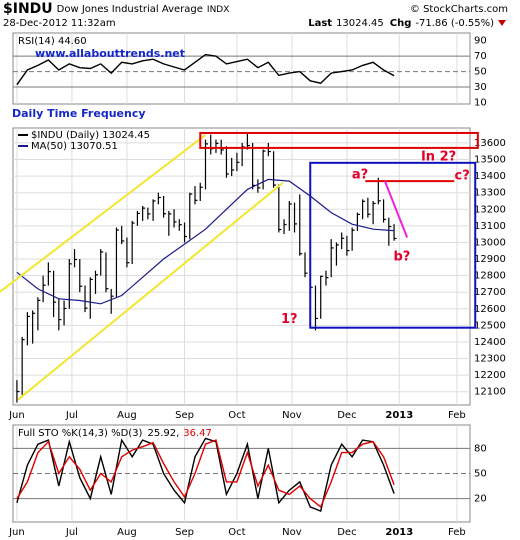  I want to click on last-value: 13024.45, so click(360, 23).